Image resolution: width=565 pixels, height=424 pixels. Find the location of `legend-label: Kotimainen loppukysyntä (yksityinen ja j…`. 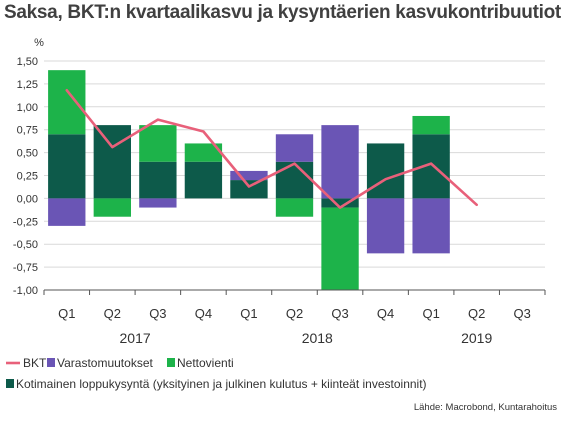

legend-label: Kotimainen loppukysyntä (yksityinen ja j… is located at coordinates (221, 384).